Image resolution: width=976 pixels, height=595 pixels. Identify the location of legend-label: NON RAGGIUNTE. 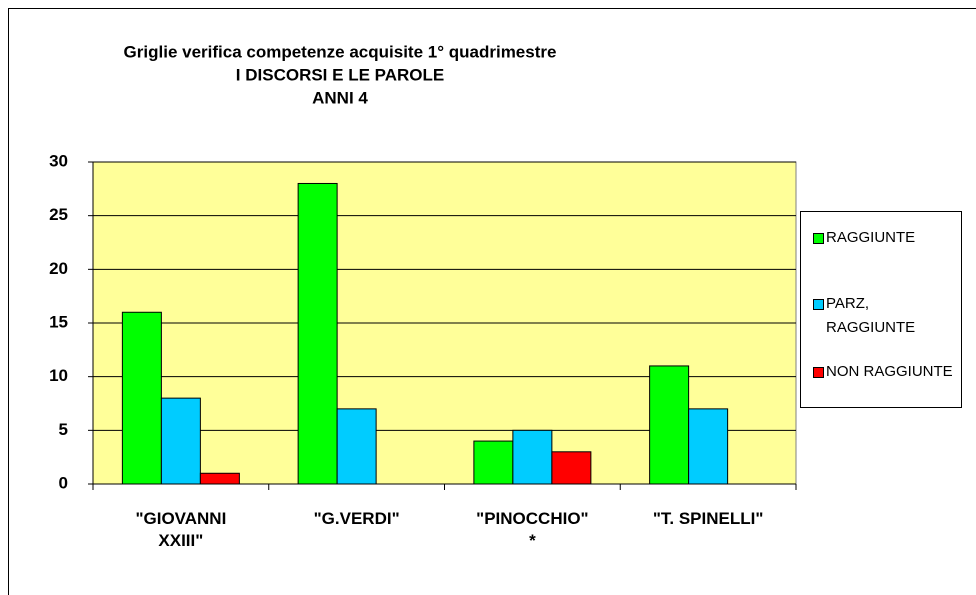
(889, 371).